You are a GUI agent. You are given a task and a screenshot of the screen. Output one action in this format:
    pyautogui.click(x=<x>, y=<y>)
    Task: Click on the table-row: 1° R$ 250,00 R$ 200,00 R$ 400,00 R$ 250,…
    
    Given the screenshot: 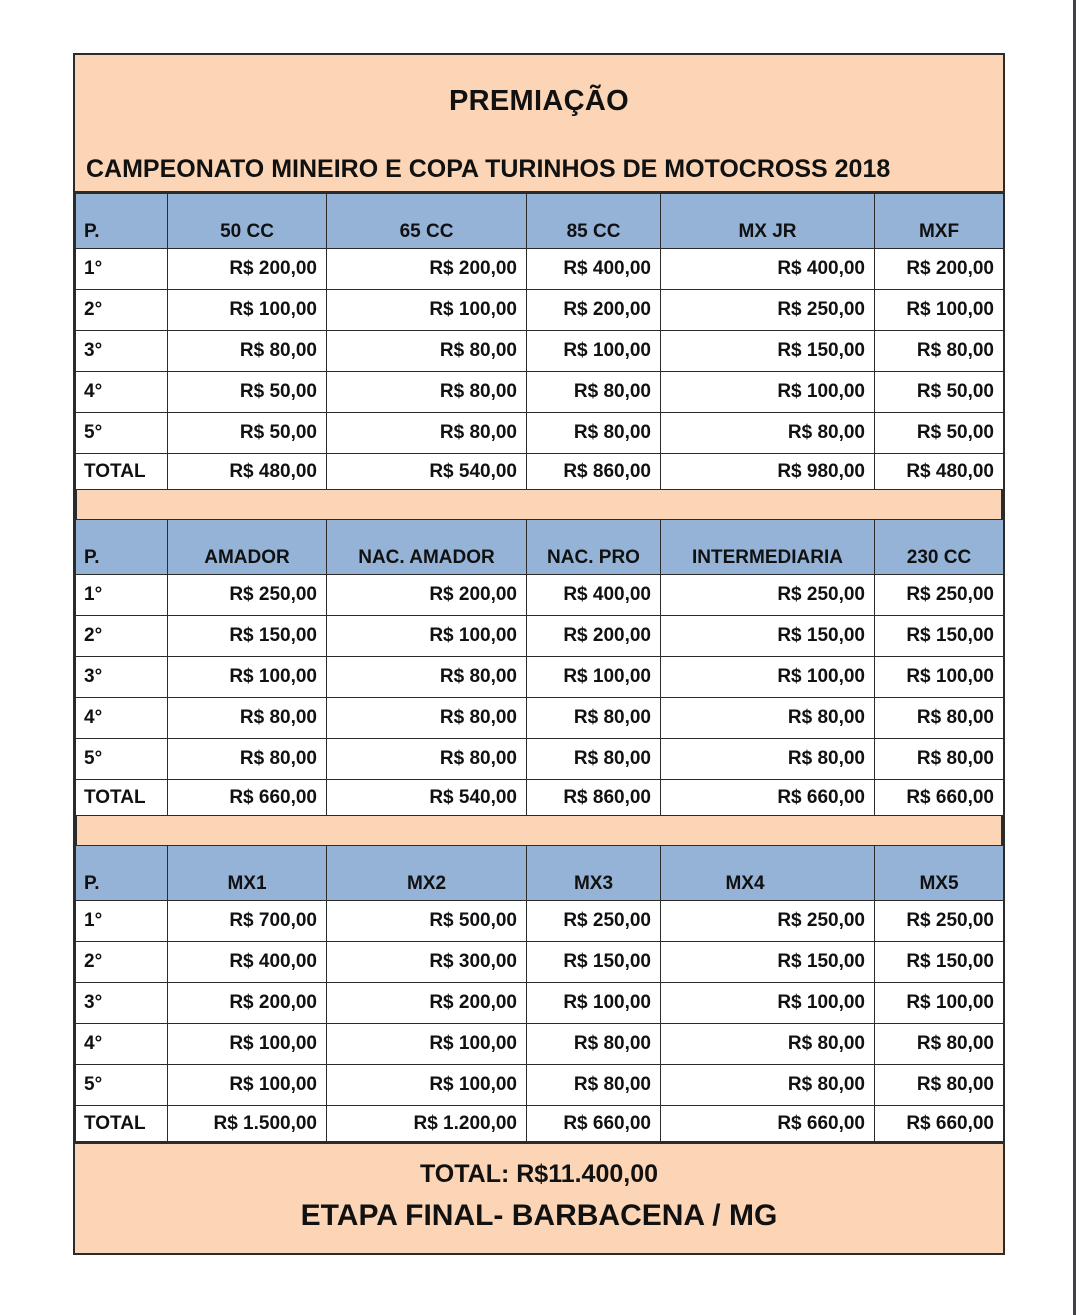 What is the action you would take?
    pyautogui.click(x=539, y=595)
    